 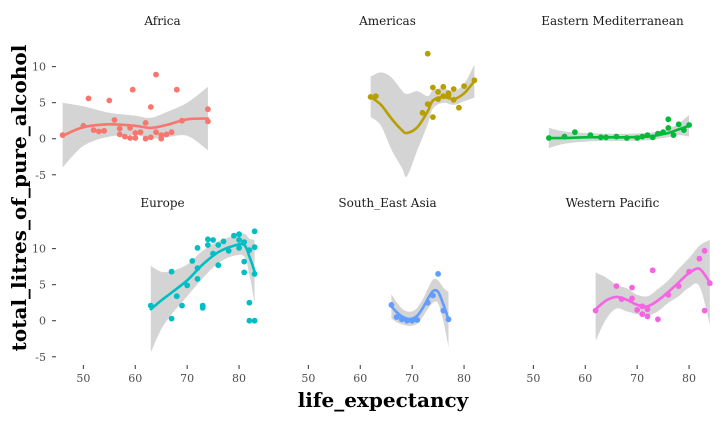 I want to click on panel-eastern-mediterranean: Eastern Mediterranean, so click(x=616, y=81).